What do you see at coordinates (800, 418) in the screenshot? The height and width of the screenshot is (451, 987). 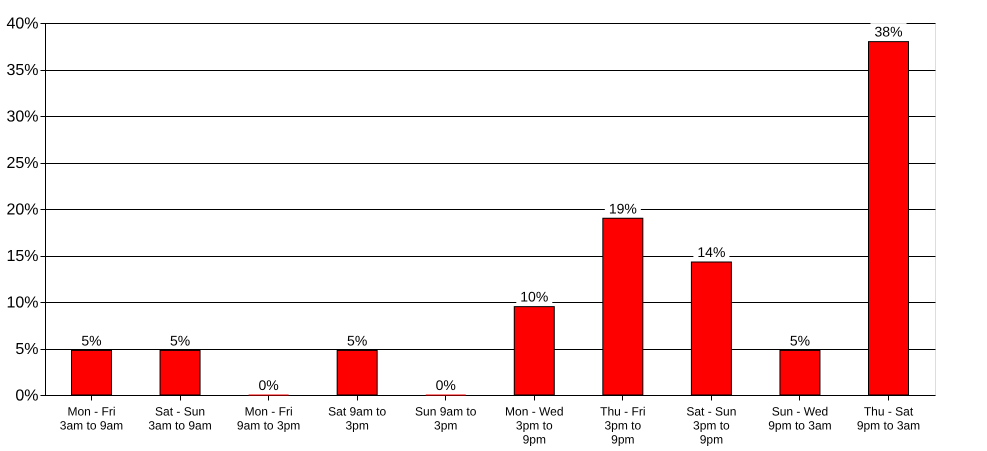 I see `x-tick-label: Sun - Wed 9pm to 3am` at bounding box center [800, 418].